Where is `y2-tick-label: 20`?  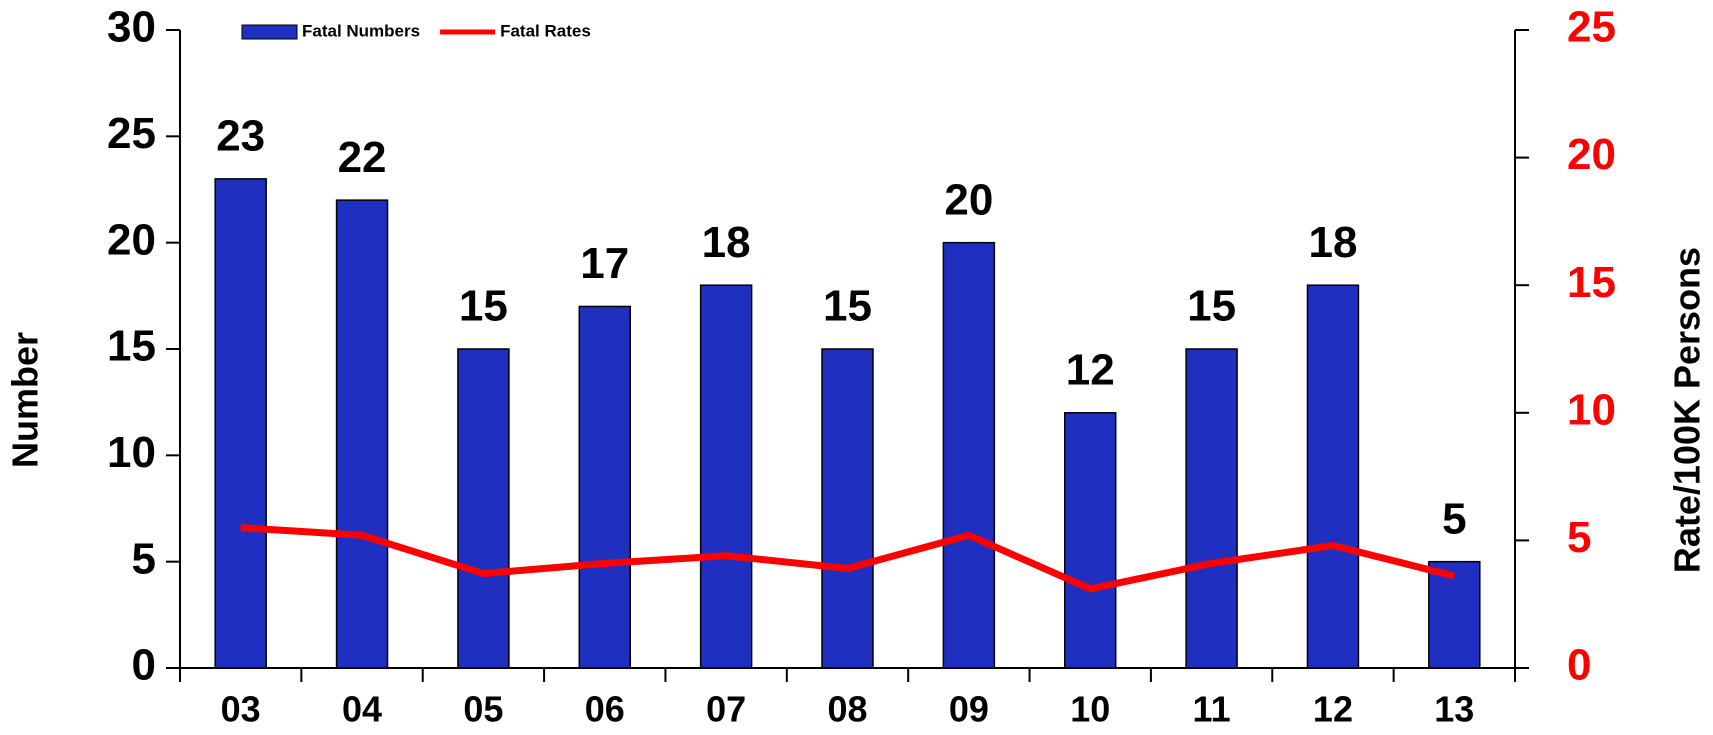 y2-tick-label: 20 is located at coordinates (1591, 154).